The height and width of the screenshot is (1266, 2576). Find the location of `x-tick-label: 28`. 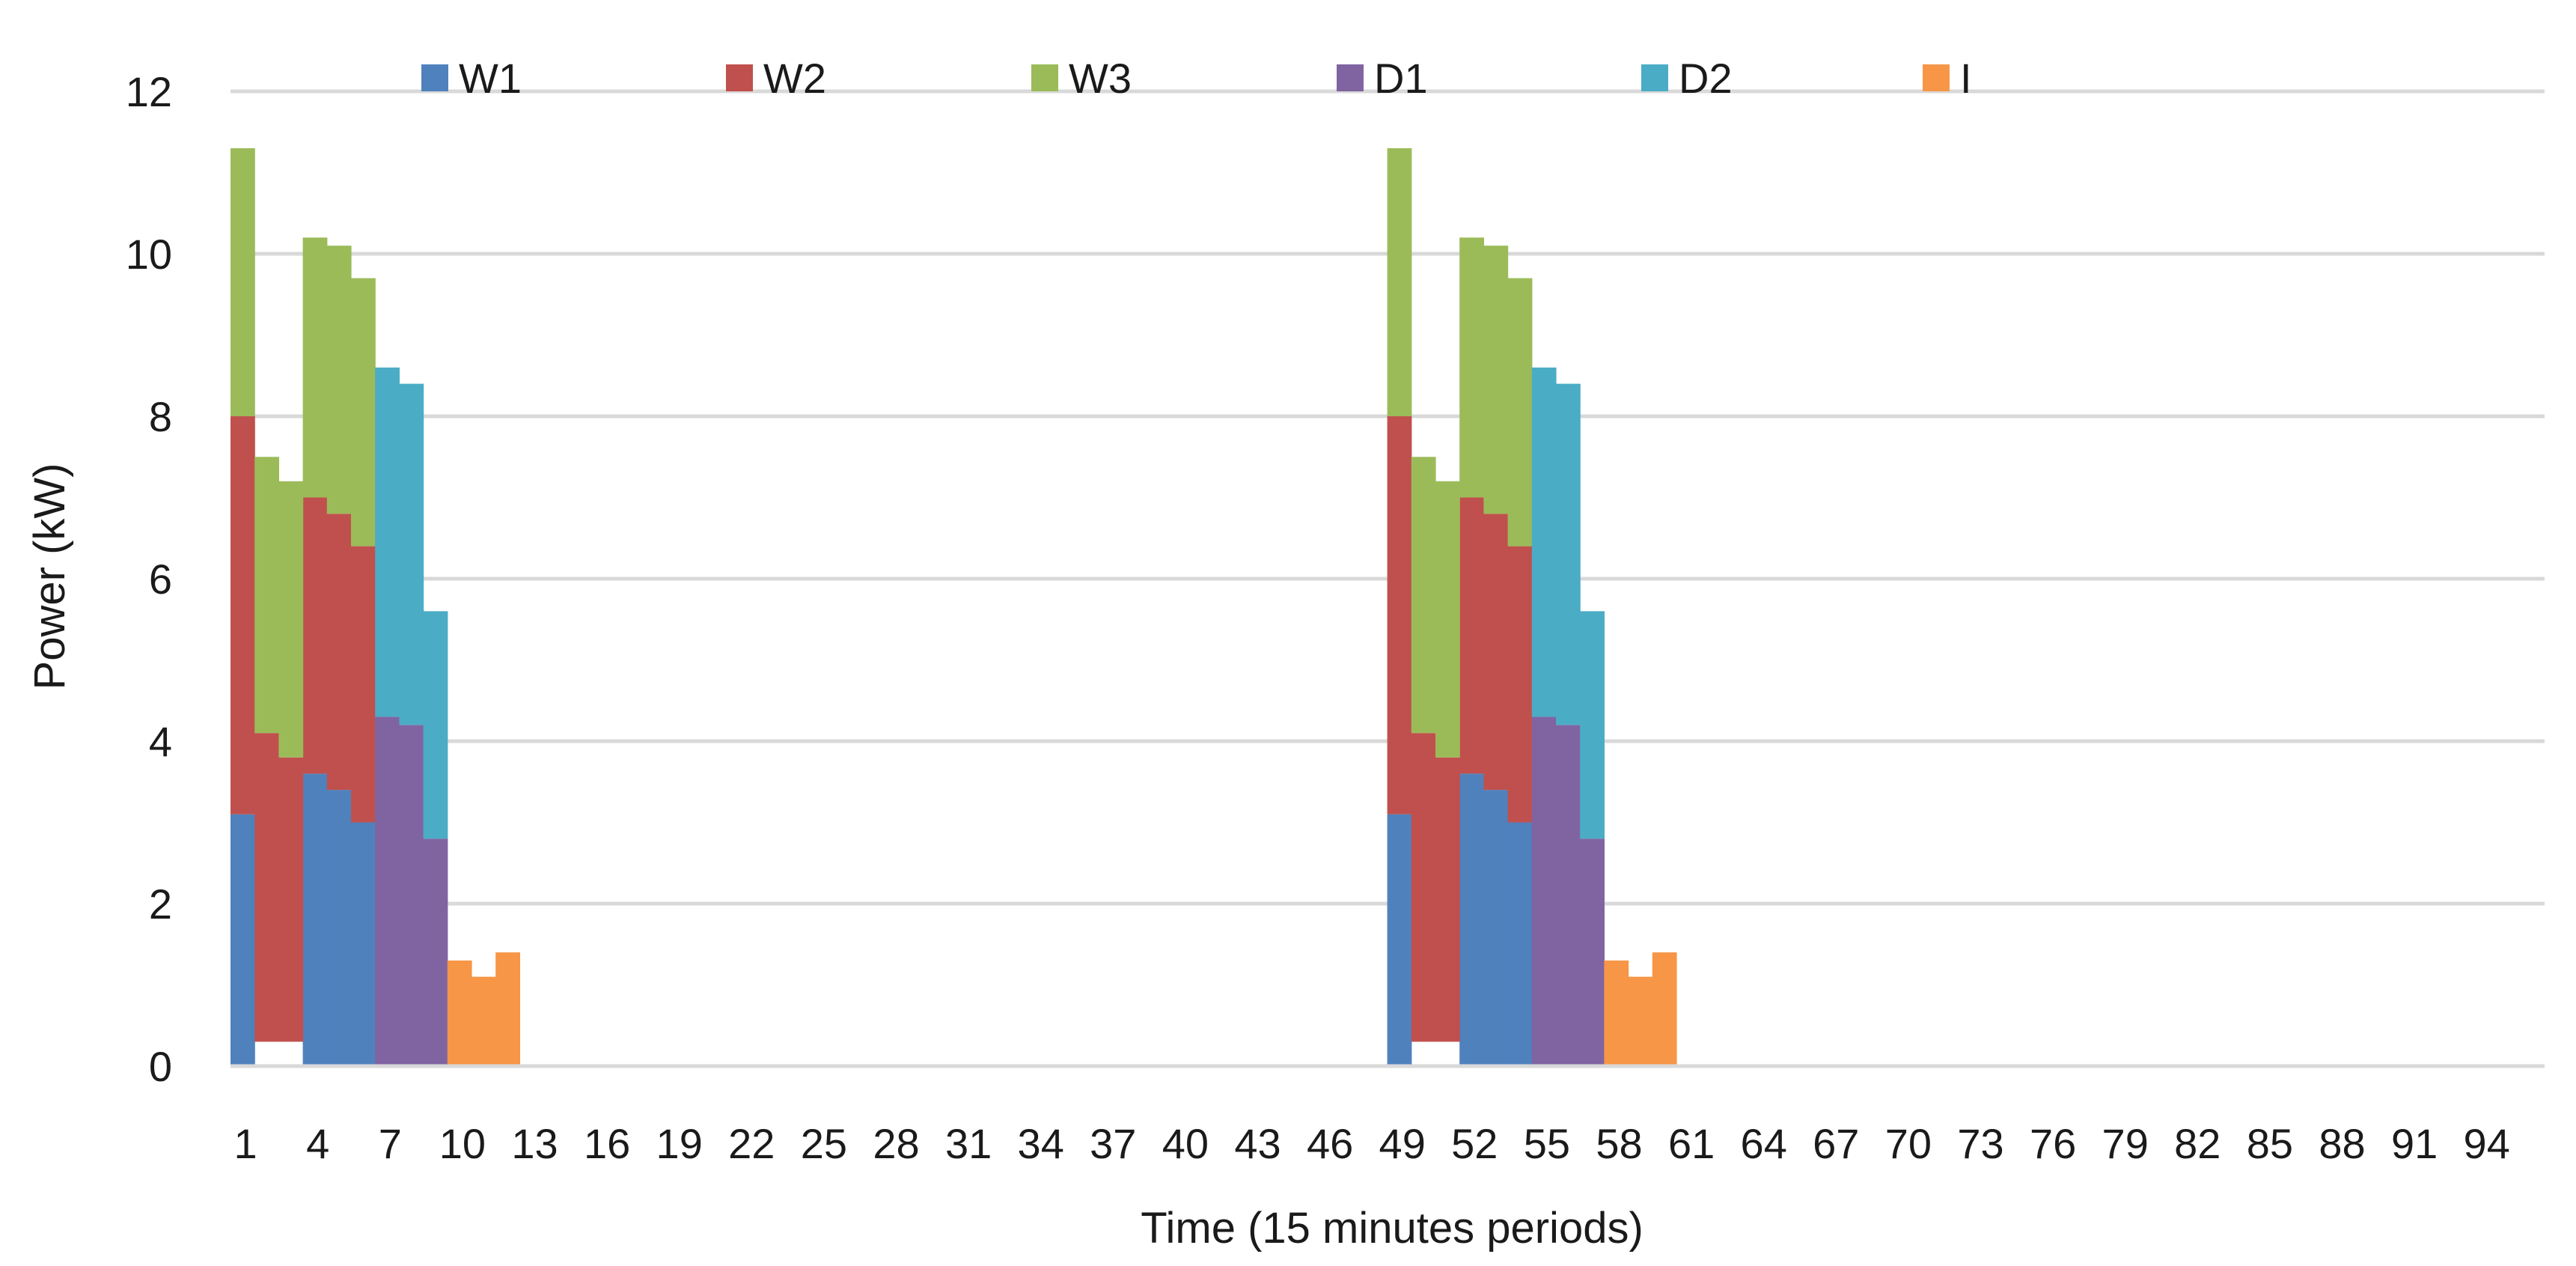

x-tick-label: 28 is located at coordinates (896, 1143).